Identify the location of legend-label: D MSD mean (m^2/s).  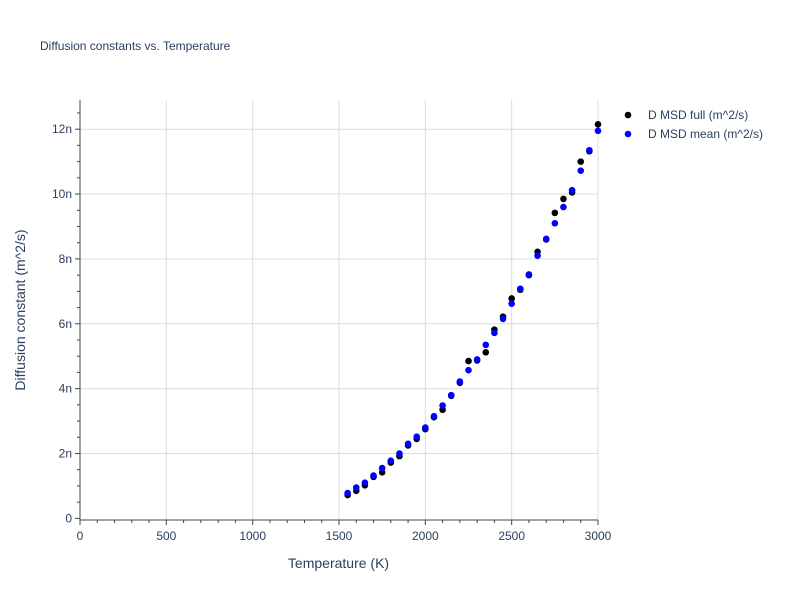
(705, 134).